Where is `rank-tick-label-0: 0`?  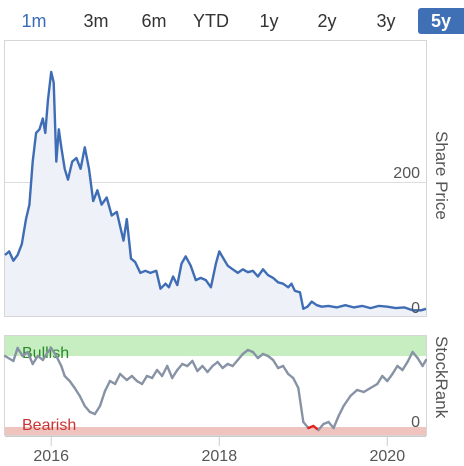 rank-tick-label-0: 0 is located at coordinates (415, 422).